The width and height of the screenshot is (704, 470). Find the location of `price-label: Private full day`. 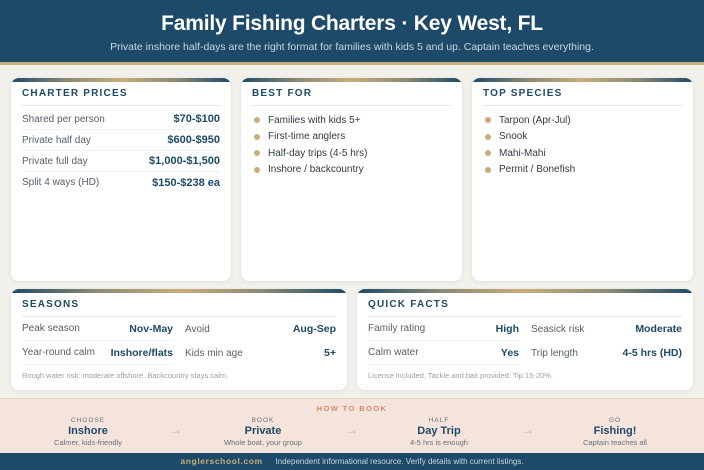

price-label: Private full day is located at coordinates (55, 161).